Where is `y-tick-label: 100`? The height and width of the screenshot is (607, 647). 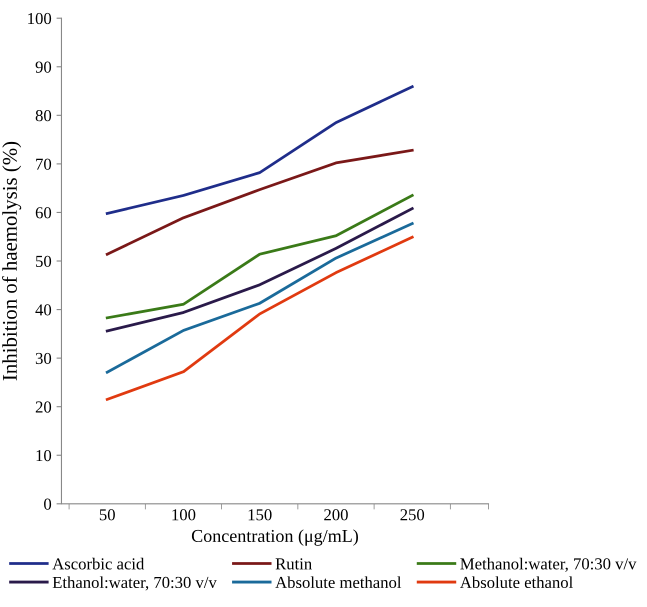 y-tick-label: 100 is located at coordinates (40, 18).